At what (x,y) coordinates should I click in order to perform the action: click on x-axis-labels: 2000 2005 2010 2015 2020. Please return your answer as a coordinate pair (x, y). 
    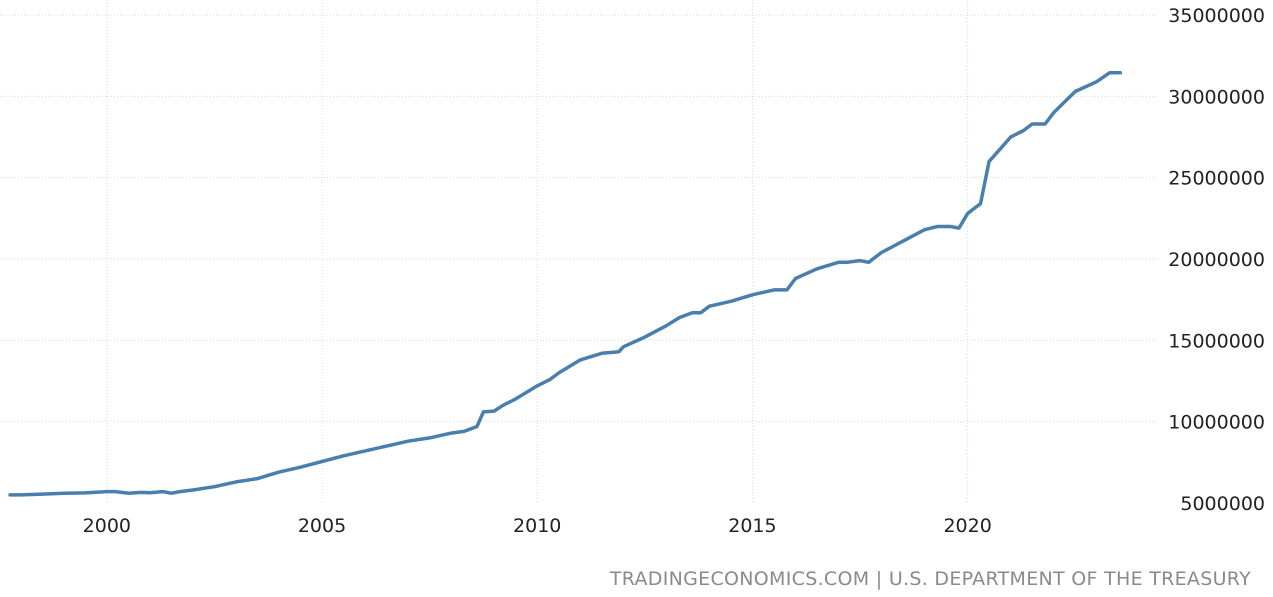
    Looking at the image, I should click on (537, 526).